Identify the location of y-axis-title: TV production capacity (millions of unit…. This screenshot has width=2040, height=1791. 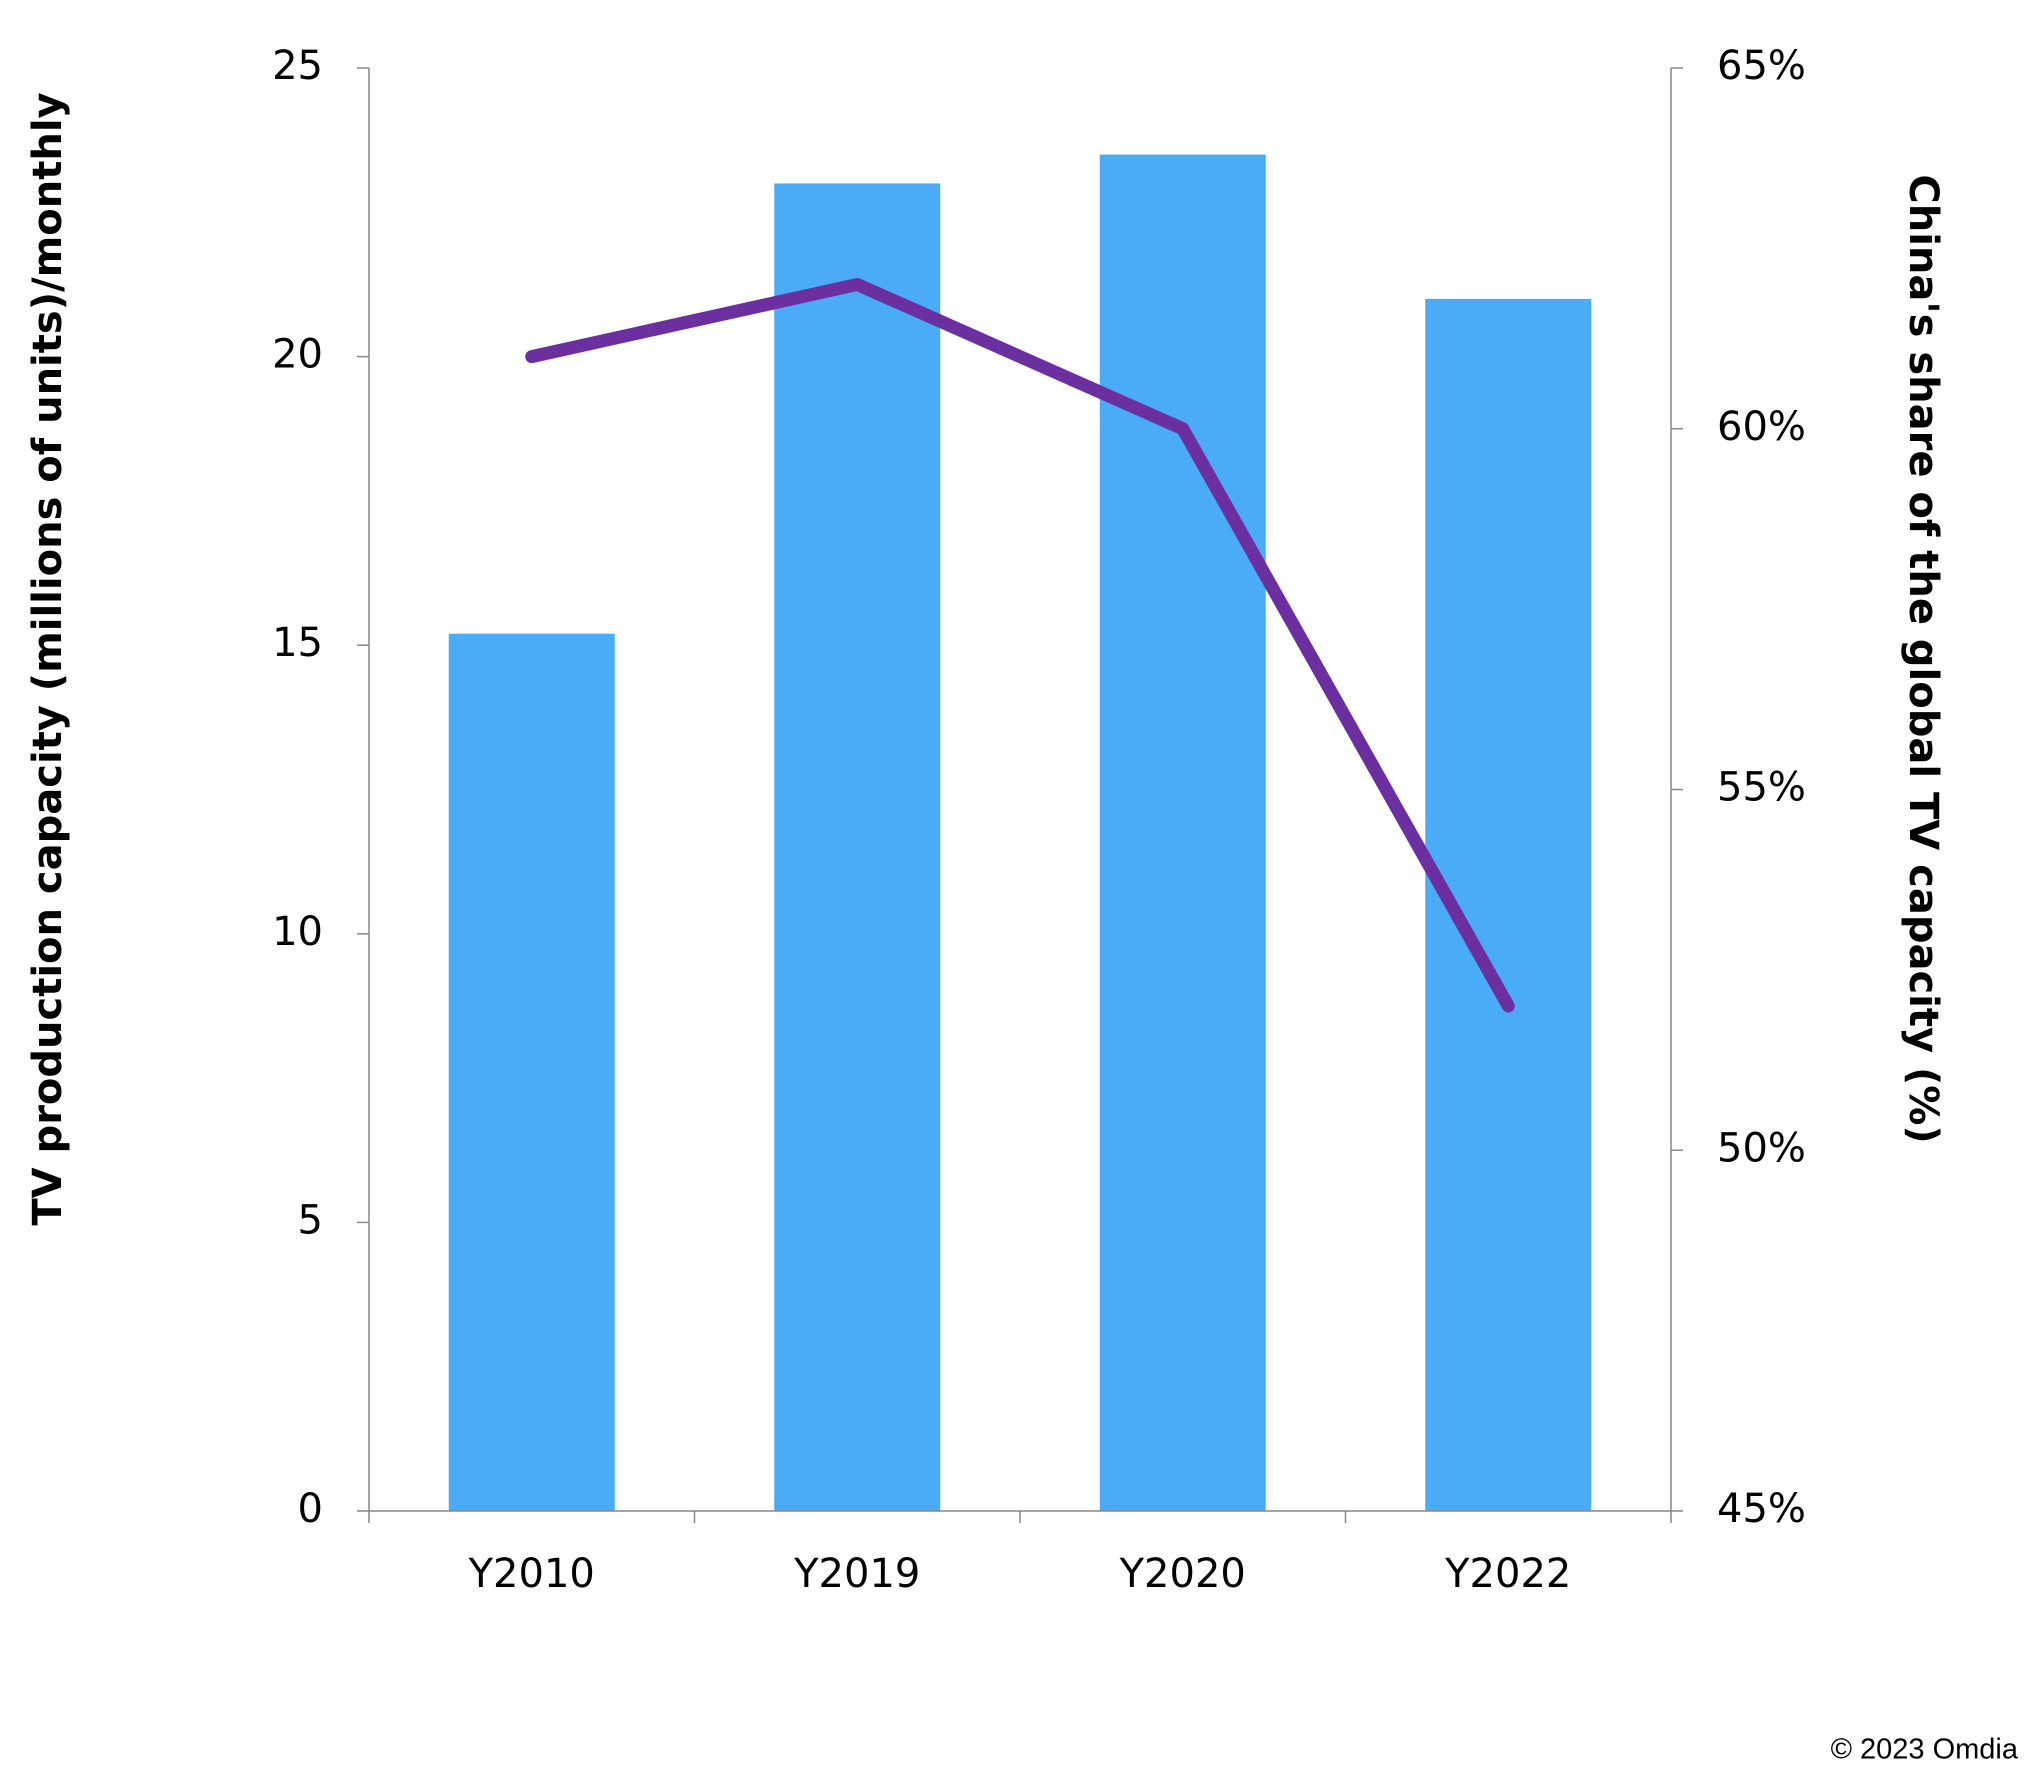
(48, 658).